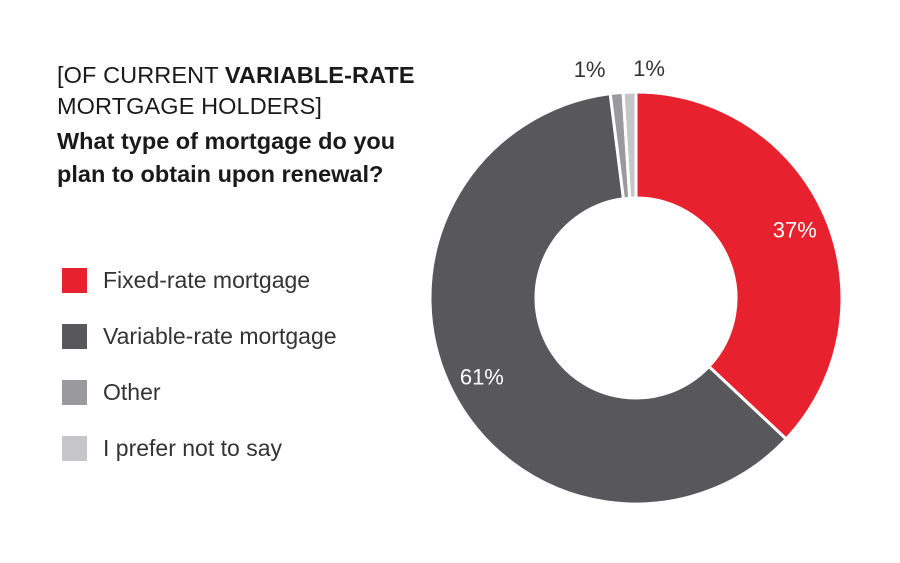  What do you see at coordinates (199, 392) in the screenshot?
I see `legend-item-other: Other` at bounding box center [199, 392].